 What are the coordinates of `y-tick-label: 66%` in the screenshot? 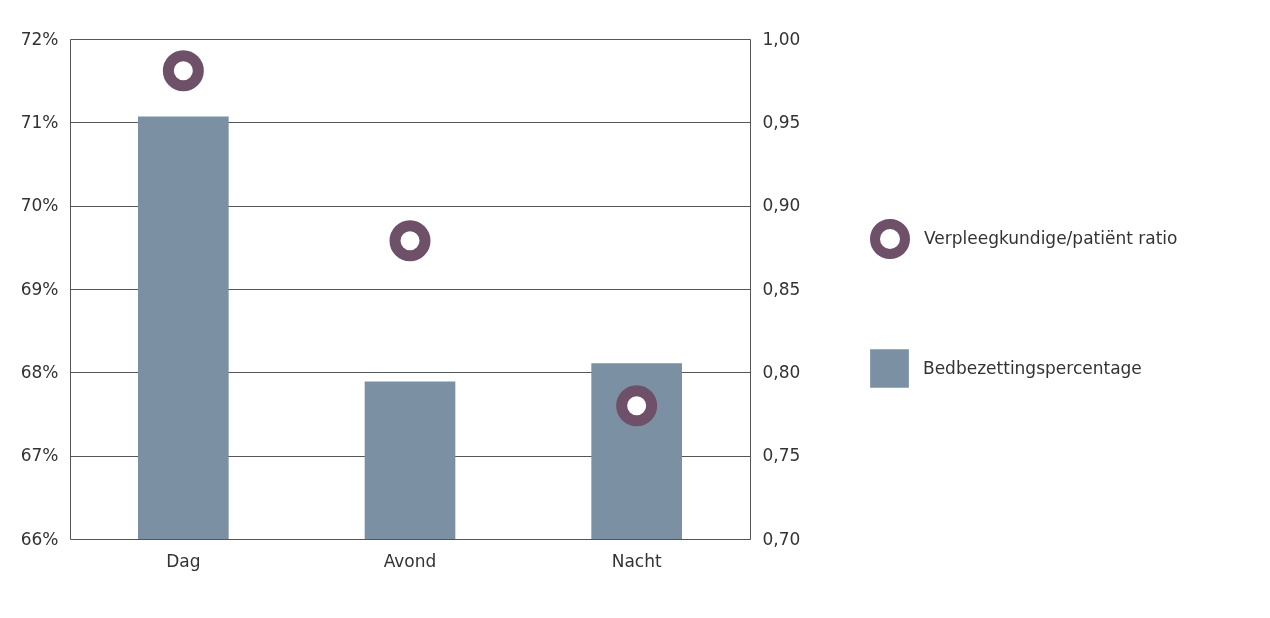 It's located at (39, 538).